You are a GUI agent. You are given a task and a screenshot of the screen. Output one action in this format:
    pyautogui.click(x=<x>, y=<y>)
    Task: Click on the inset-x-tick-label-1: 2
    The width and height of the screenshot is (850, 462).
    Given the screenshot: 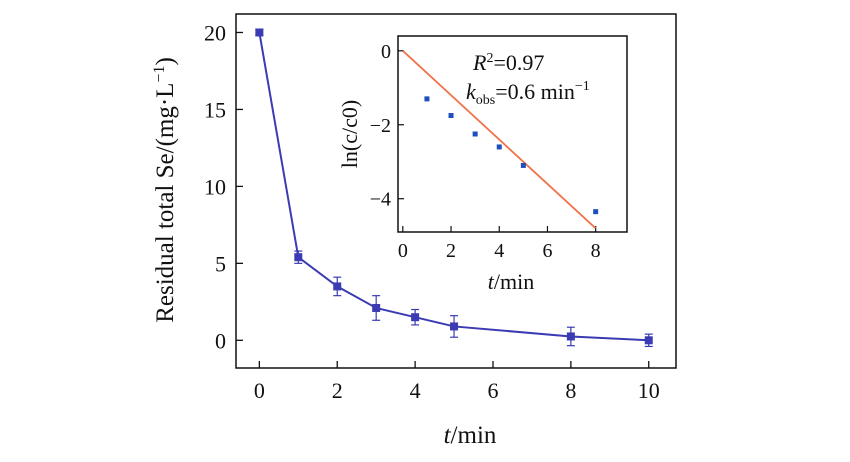 What is the action you would take?
    pyautogui.click(x=451, y=251)
    